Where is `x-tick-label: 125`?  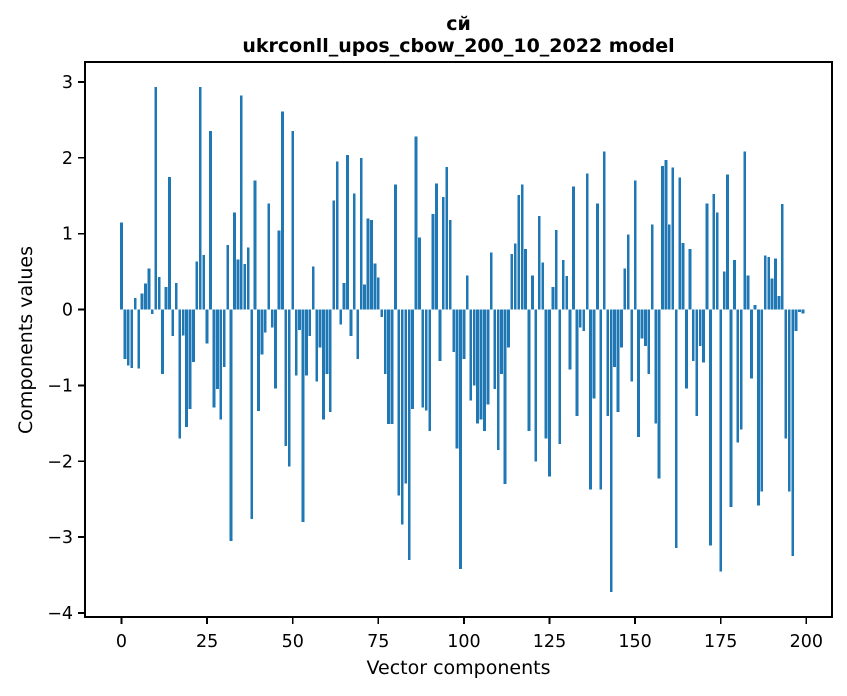 x-tick-label: 125 is located at coordinates (549, 642).